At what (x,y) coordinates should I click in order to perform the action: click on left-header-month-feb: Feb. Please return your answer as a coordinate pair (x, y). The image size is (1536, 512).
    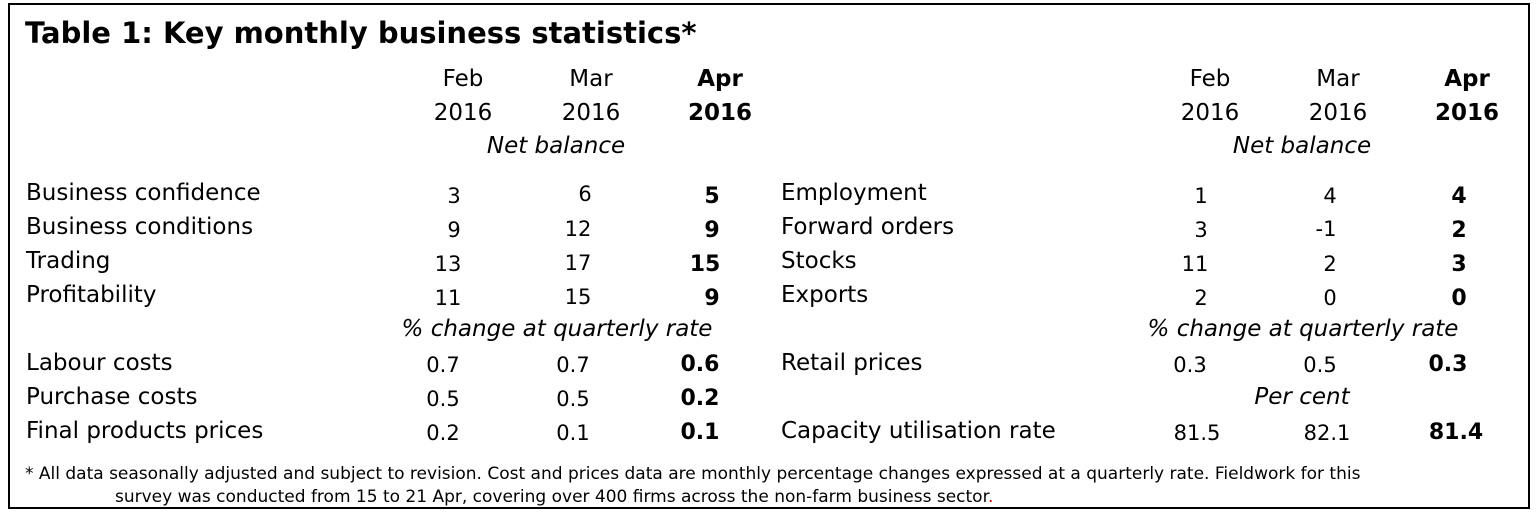
    Looking at the image, I should click on (463, 79).